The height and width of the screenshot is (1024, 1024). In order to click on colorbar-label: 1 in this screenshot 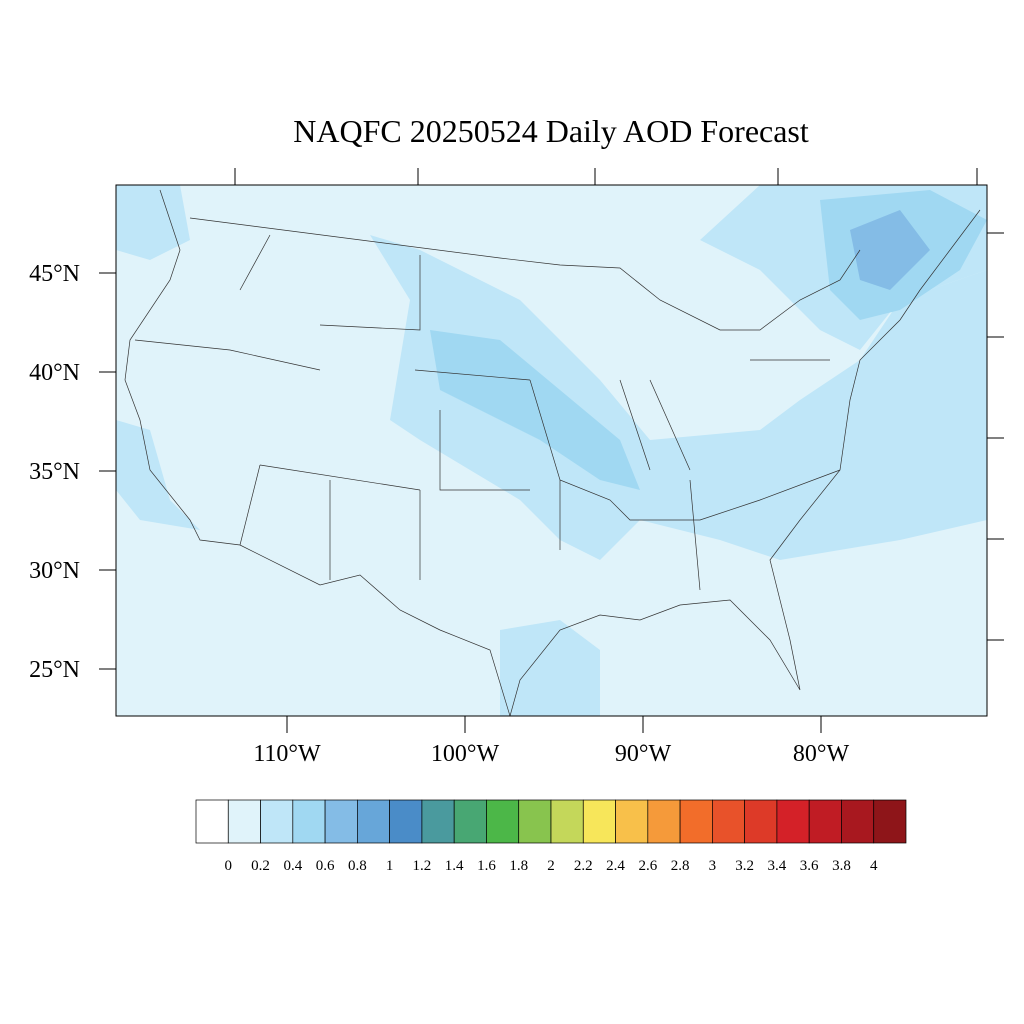, I will do `click(390, 866)`.